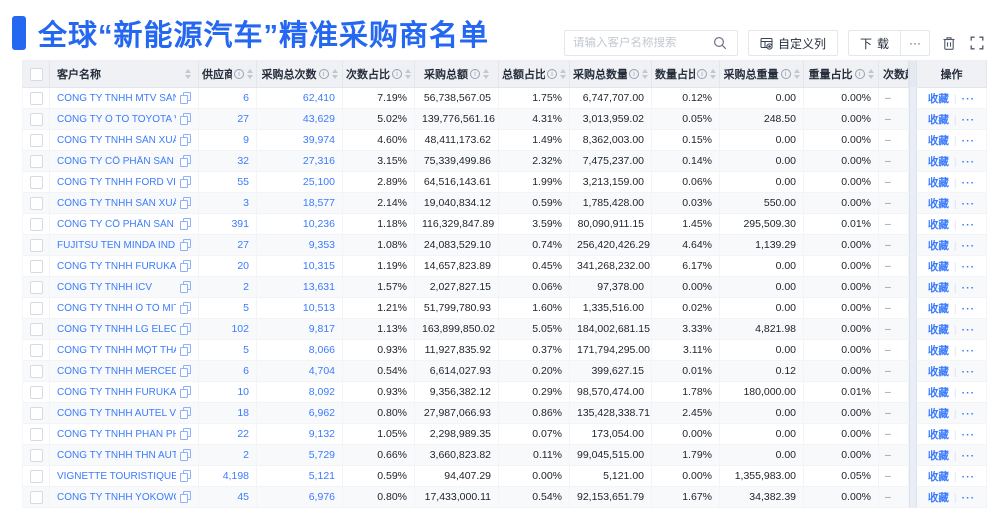  What do you see at coordinates (686, 74) in the screenshot?
I see `col-header-quantity-percentage: 数量占比` at bounding box center [686, 74].